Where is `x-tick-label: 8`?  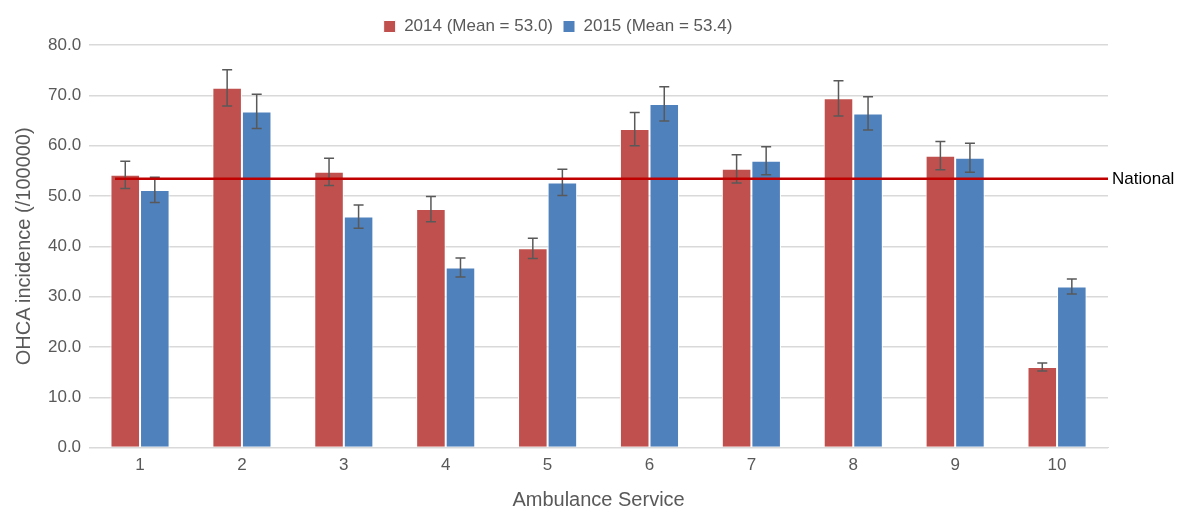
x-tick-label: 8 is located at coordinates (853, 465).